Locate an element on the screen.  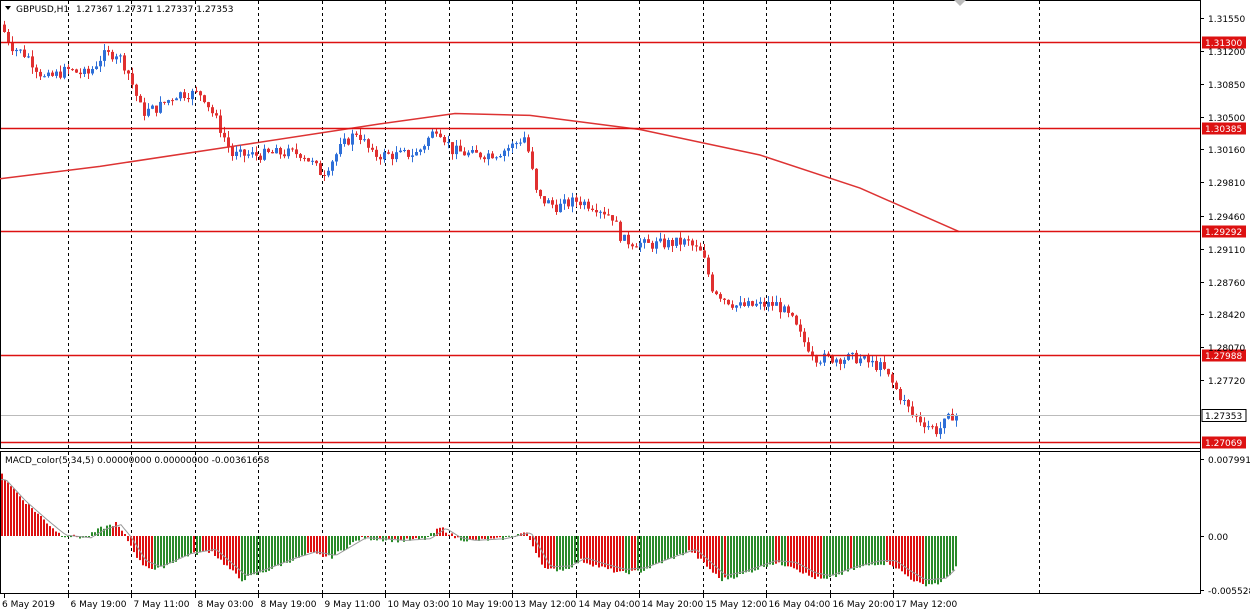
level-price-label: 1.31300 is located at coordinates (1223, 44).